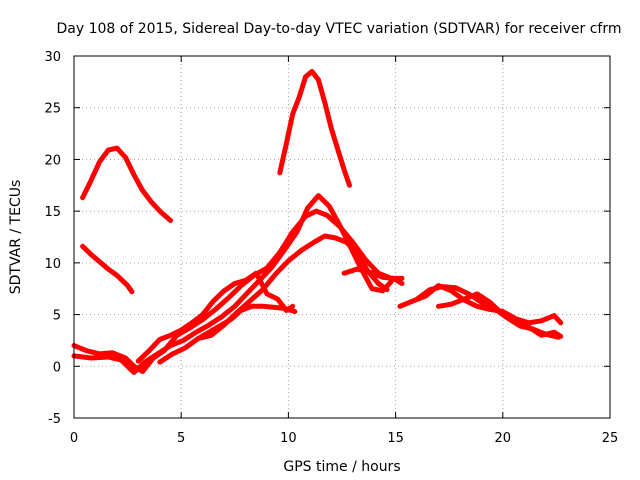 Image resolution: width=640 pixels, height=480 pixels. I want to click on x-tick-label: 5, so click(181, 438).